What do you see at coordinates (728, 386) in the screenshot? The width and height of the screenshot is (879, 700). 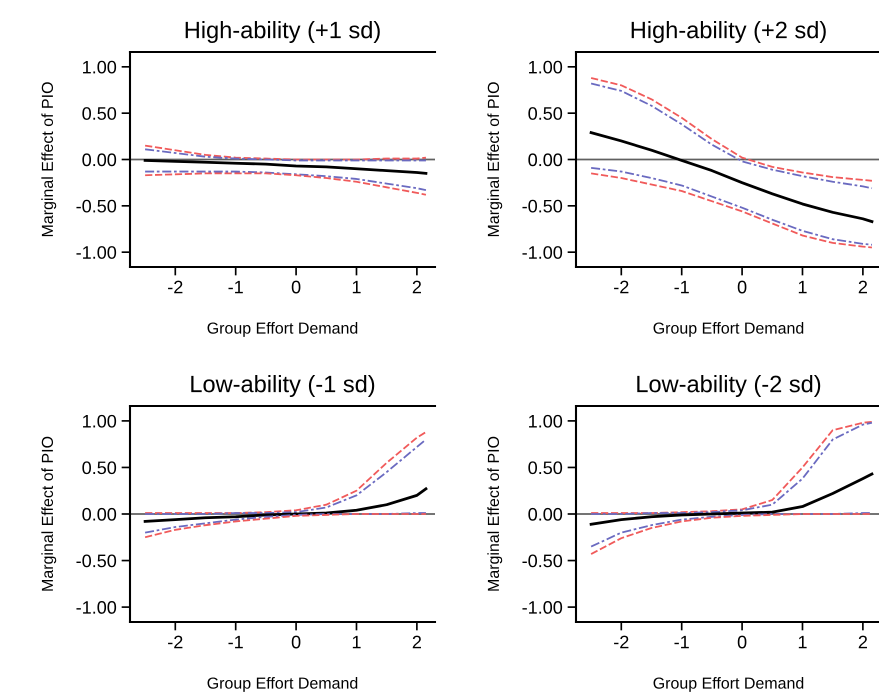 I see `chart-title: Low-ability (-2 sd)` at bounding box center [728, 386].